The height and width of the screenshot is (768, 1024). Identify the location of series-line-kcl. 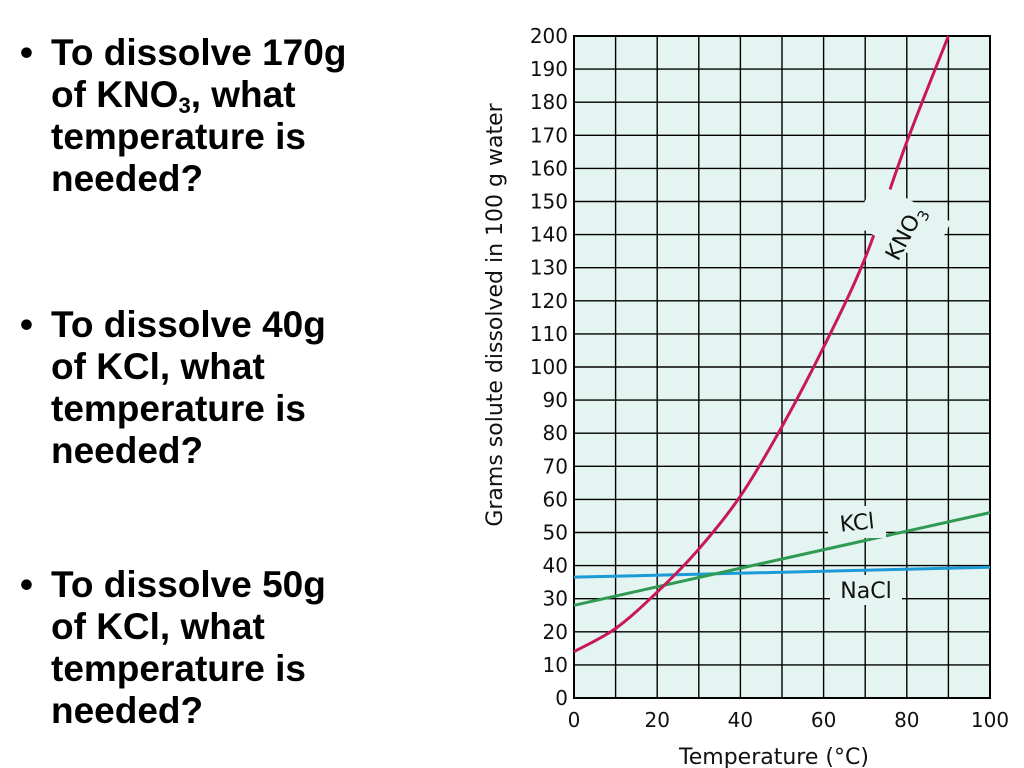
(782, 559).